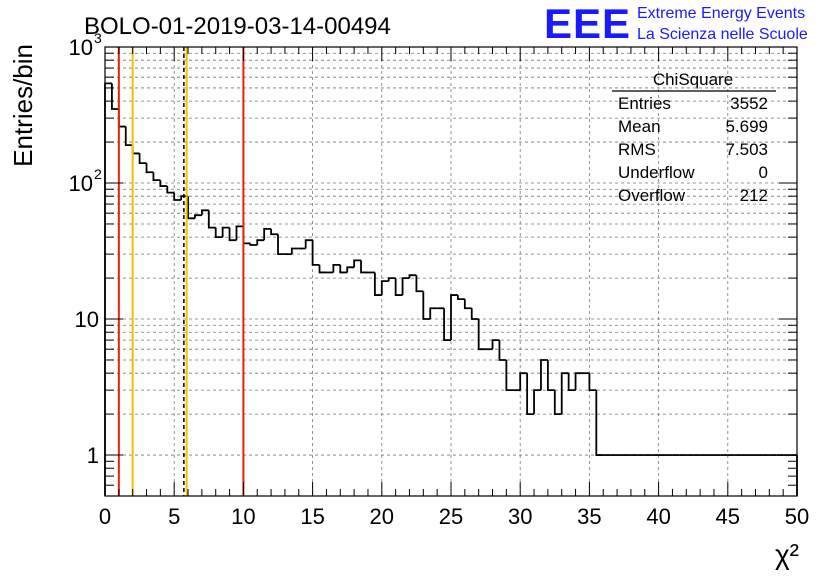 This screenshot has height=577, width=836. I want to click on y-tick-exponent: 2, so click(98, 174).